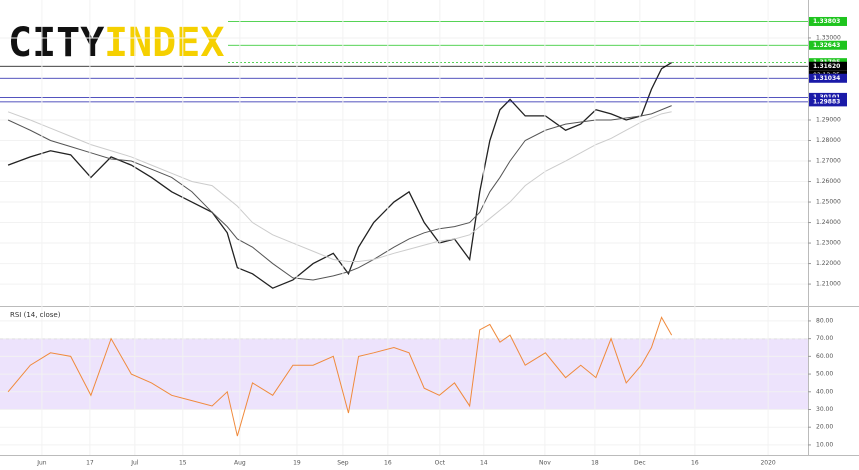  What do you see at coordinates (824, 444) in the screenshot?
I see `y-tick-label: 10.00` at bounding box center [824, 444].